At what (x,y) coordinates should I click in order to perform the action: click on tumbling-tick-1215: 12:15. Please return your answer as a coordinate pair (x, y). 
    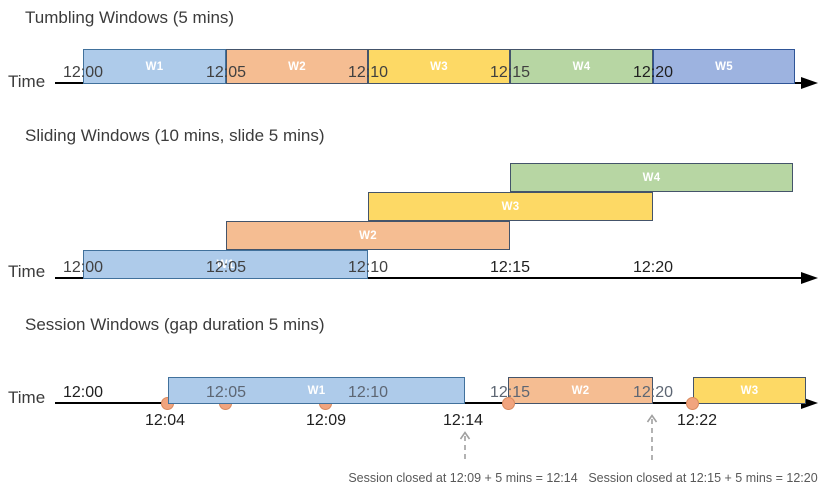
    Looking at the image, I should click on (510, 72).